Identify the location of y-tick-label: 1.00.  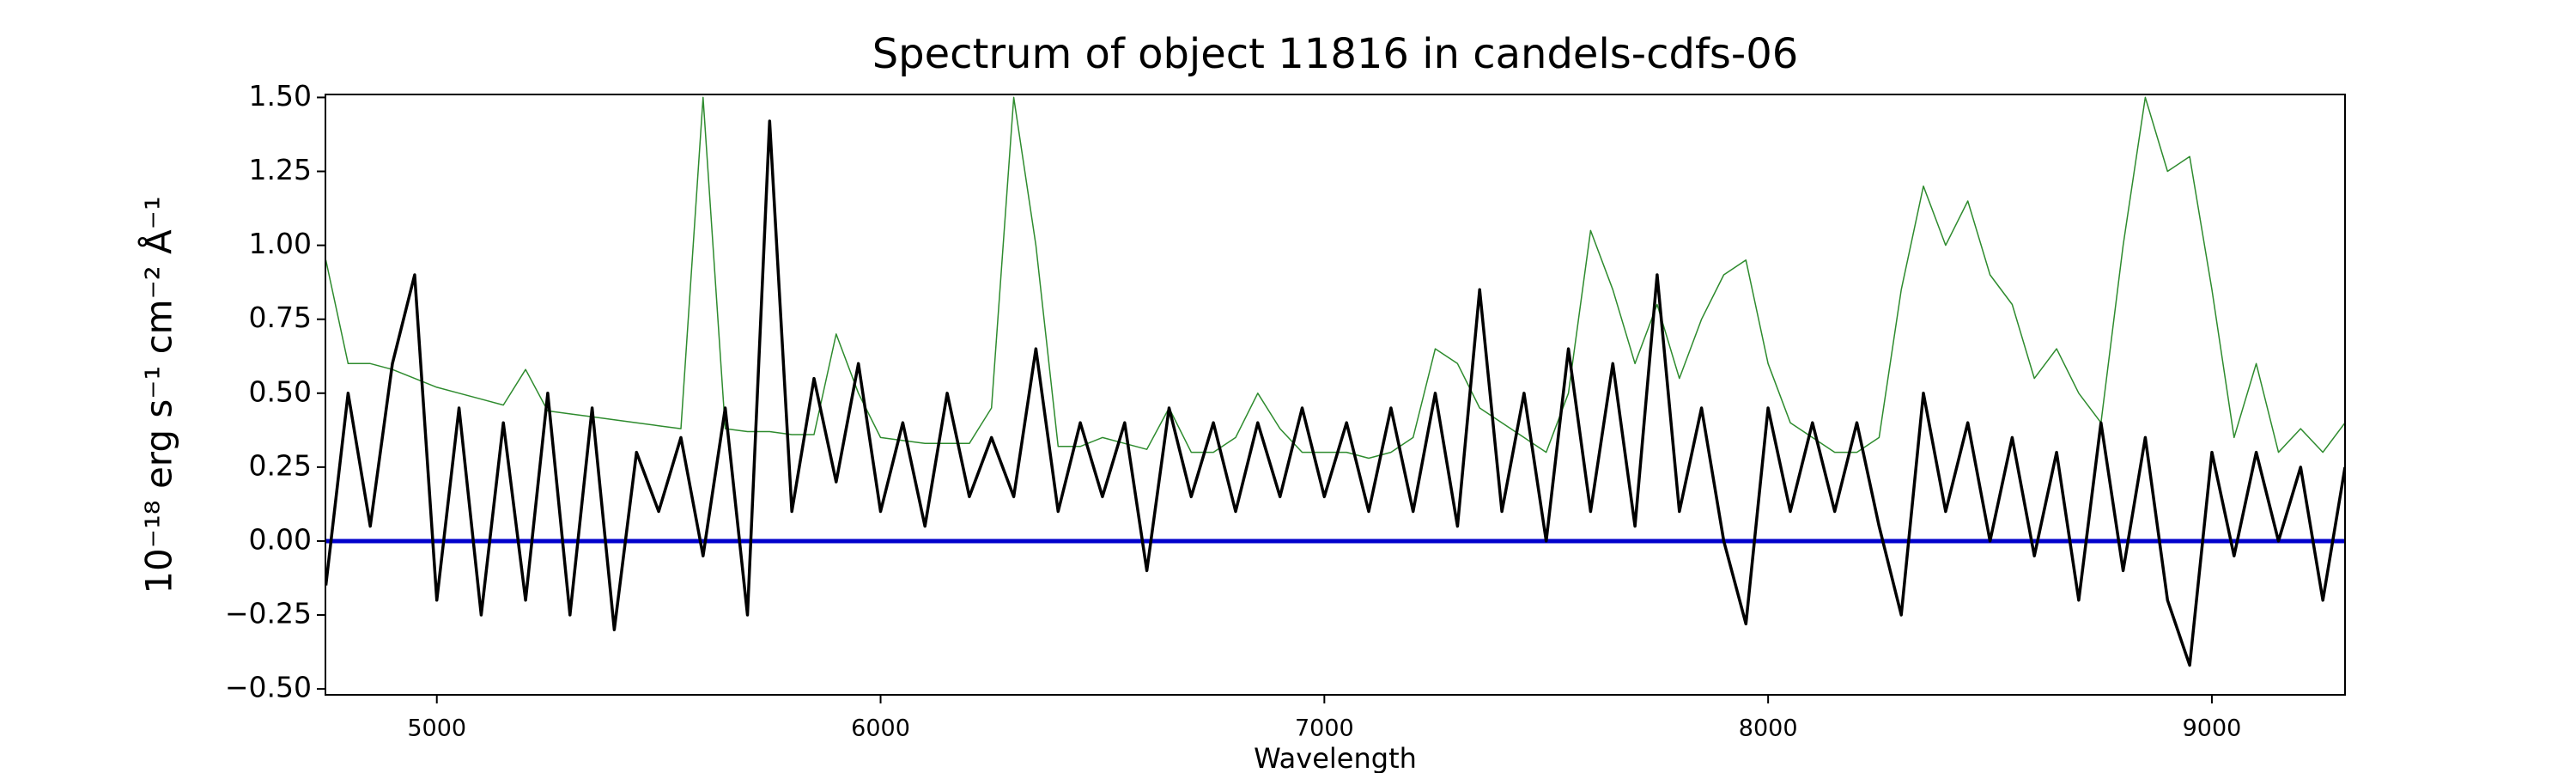
(280, 243).